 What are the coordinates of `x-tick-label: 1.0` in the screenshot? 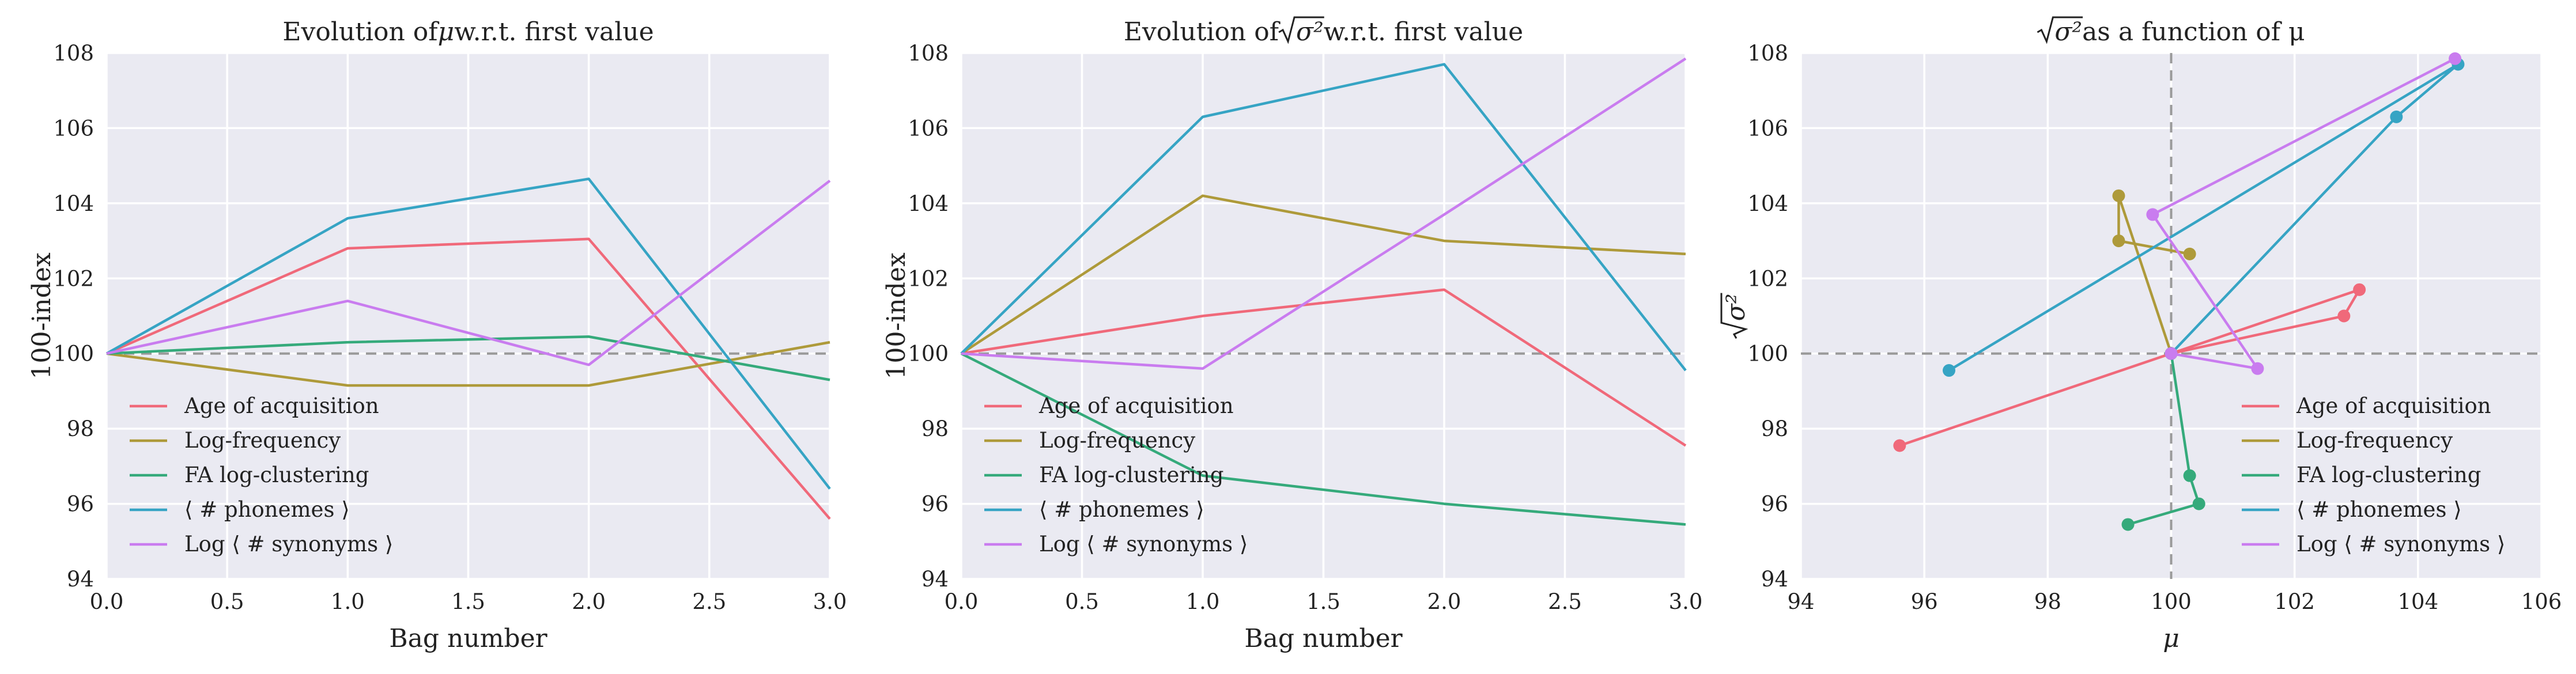 It's located at (1203, 601).